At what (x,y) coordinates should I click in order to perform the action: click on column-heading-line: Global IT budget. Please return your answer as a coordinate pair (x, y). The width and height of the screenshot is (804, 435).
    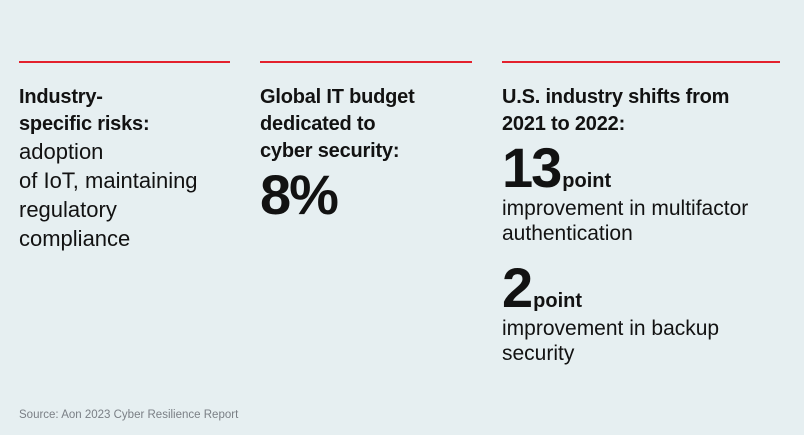
    Looking at the image, I should click on (337, 97).